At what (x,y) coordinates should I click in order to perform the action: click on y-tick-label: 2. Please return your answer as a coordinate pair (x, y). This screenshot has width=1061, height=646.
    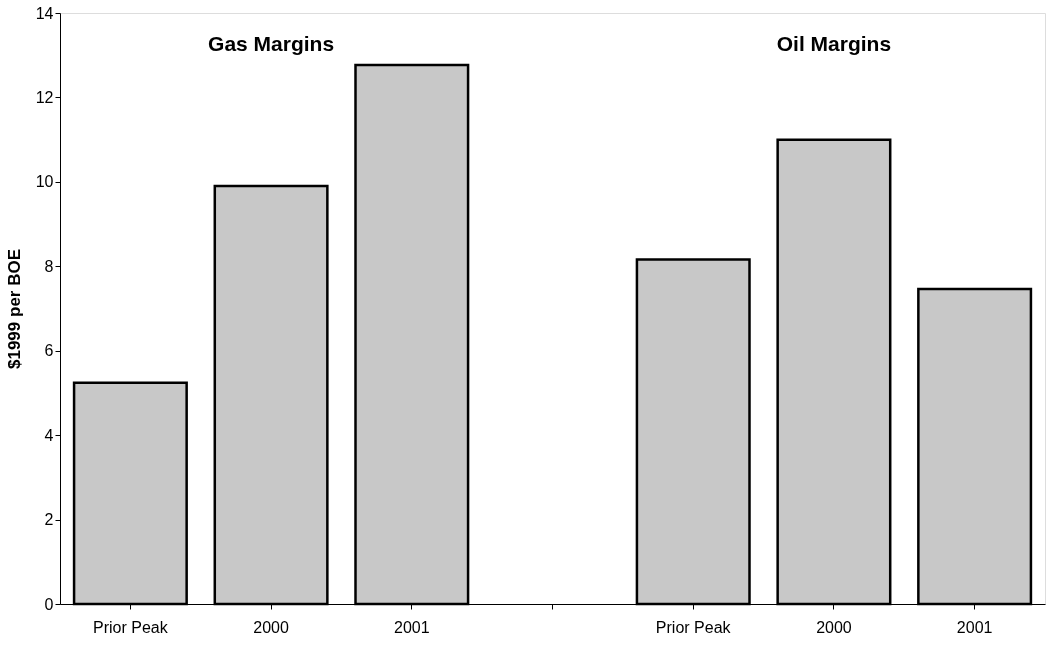
    Looking at the image, I should click on (49, 520).